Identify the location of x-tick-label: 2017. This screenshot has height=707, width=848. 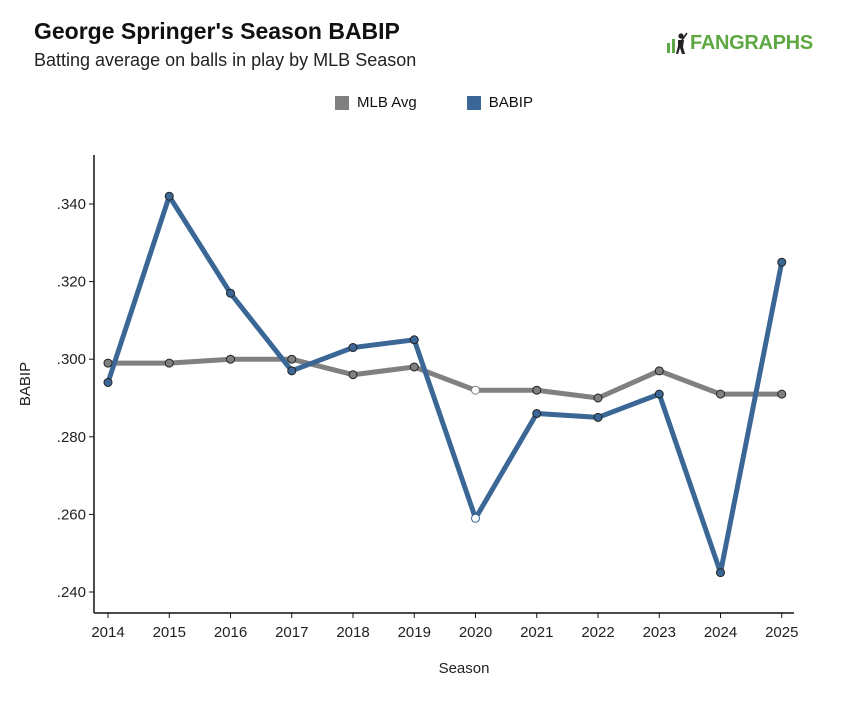
(291, 632).